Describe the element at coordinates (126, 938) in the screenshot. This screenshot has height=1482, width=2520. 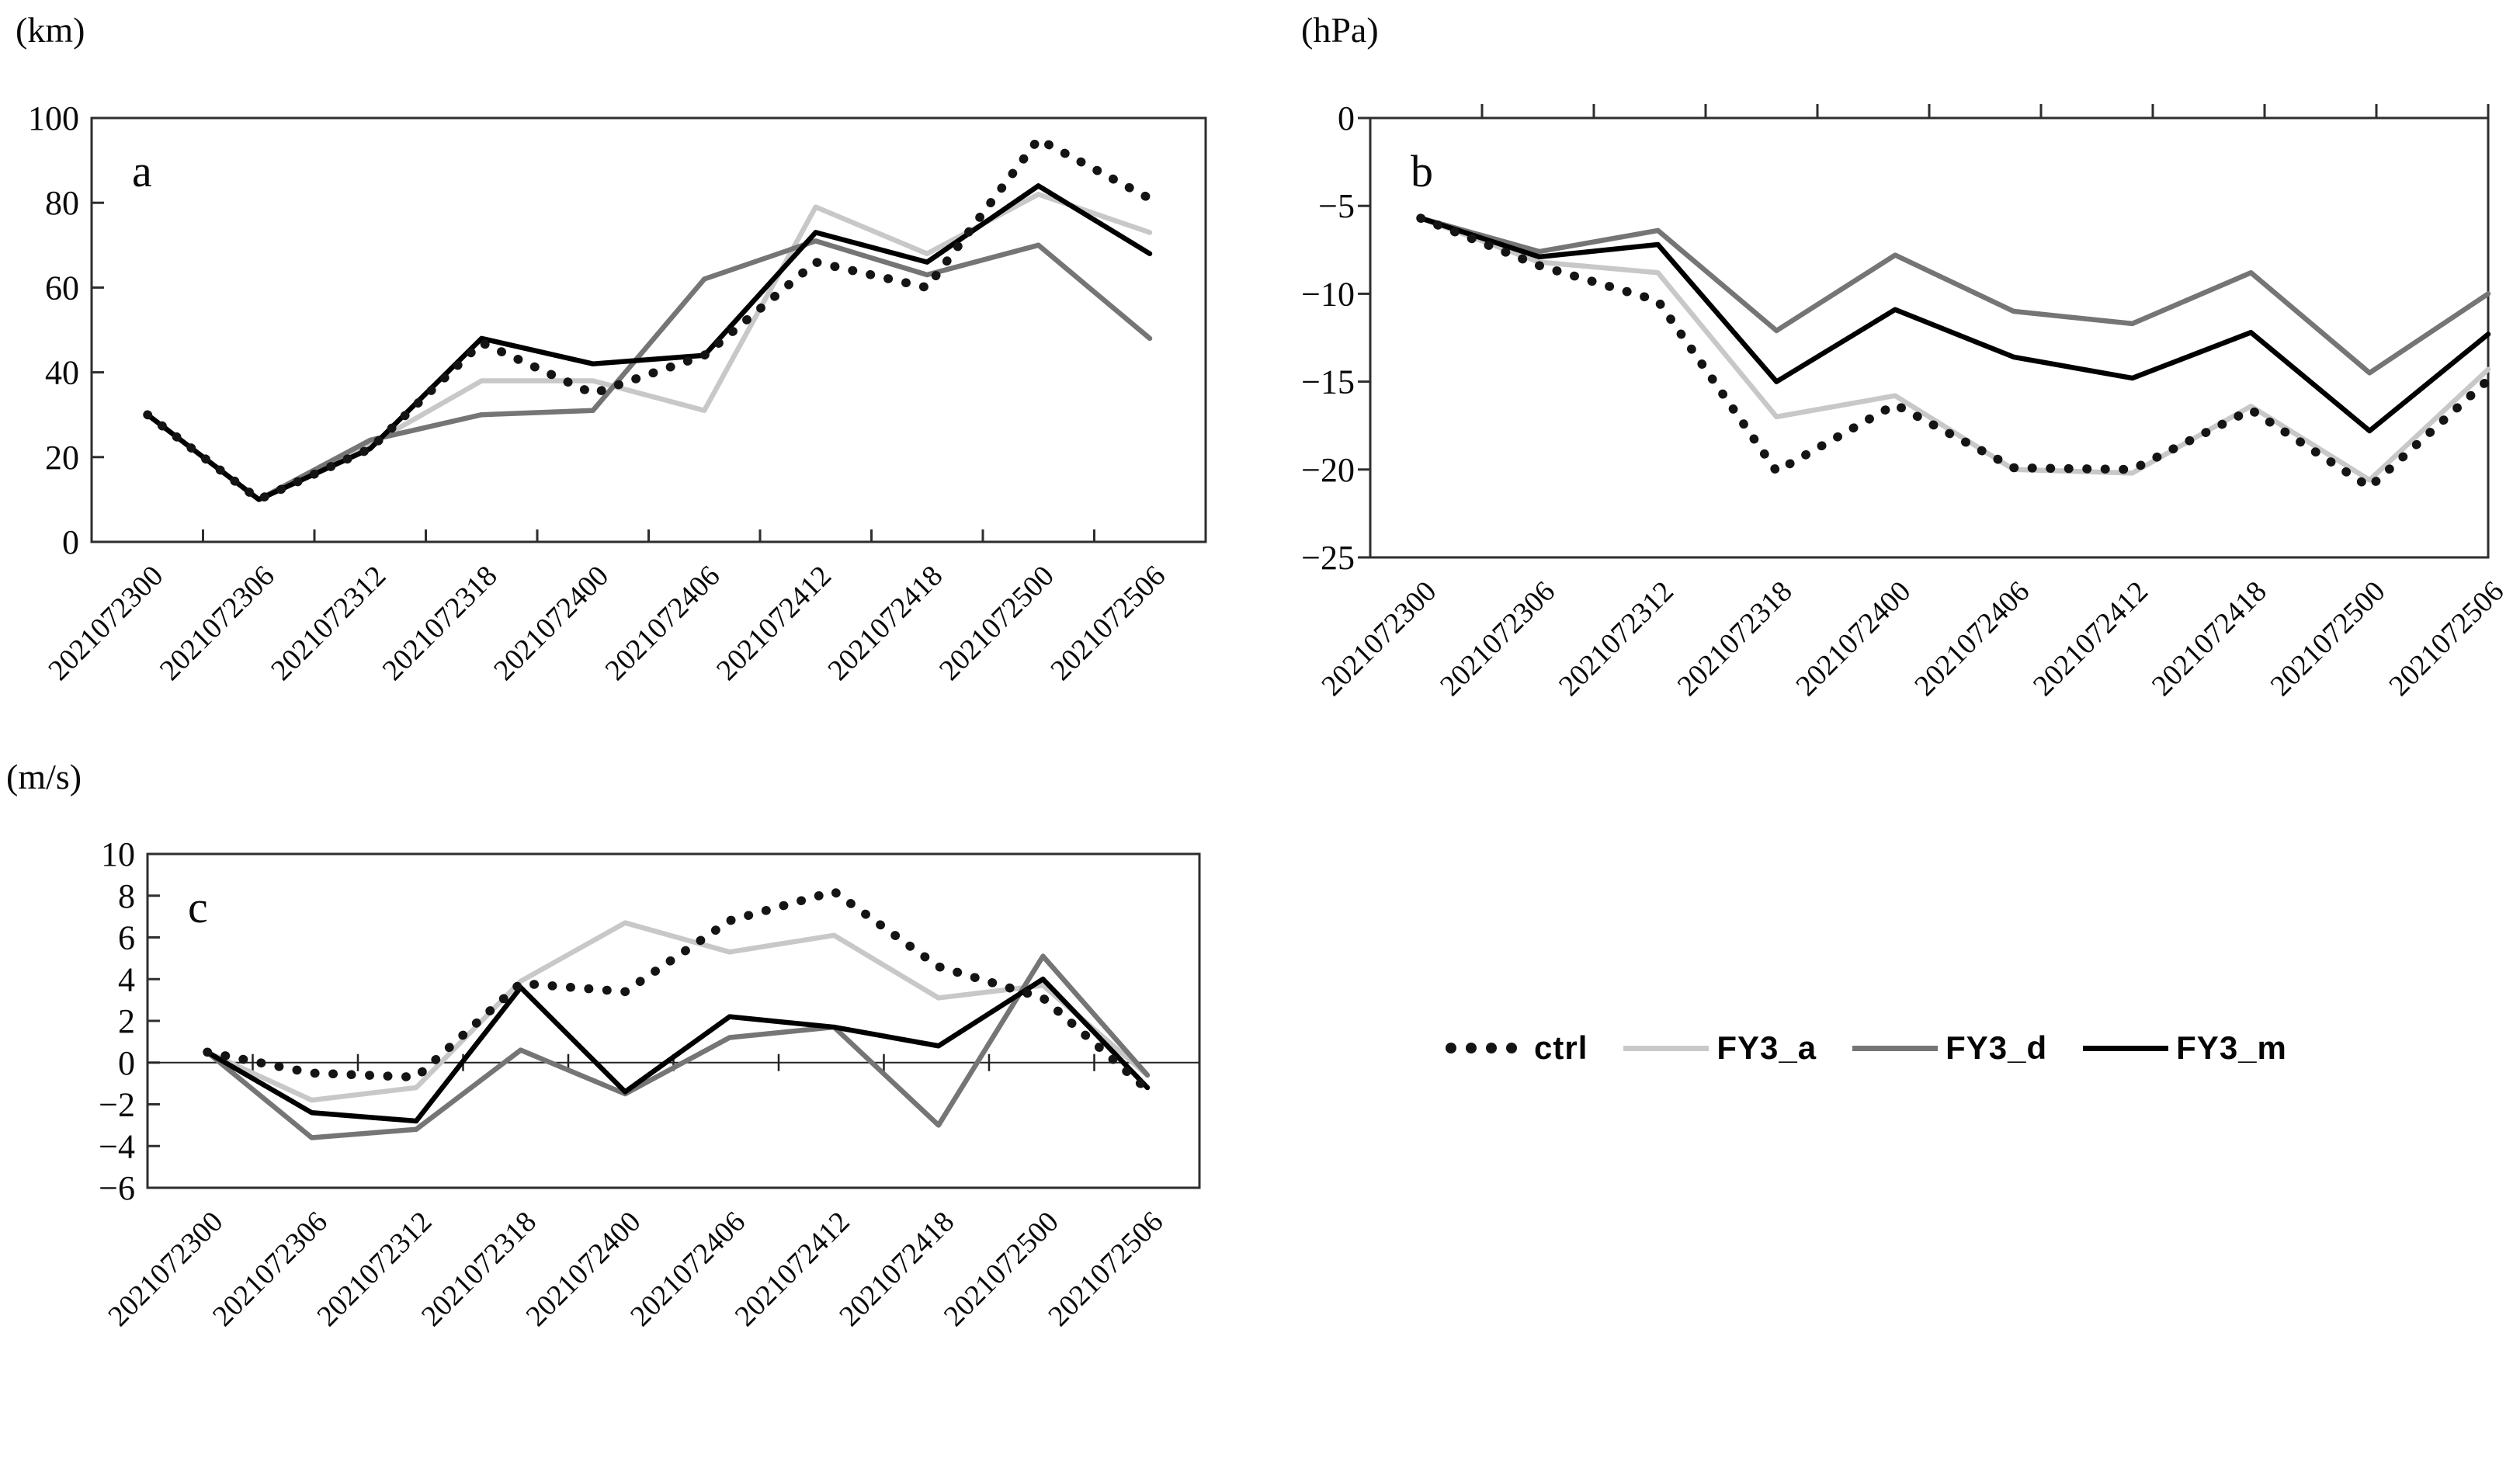
I see `y-tick-label: 6` at that location.